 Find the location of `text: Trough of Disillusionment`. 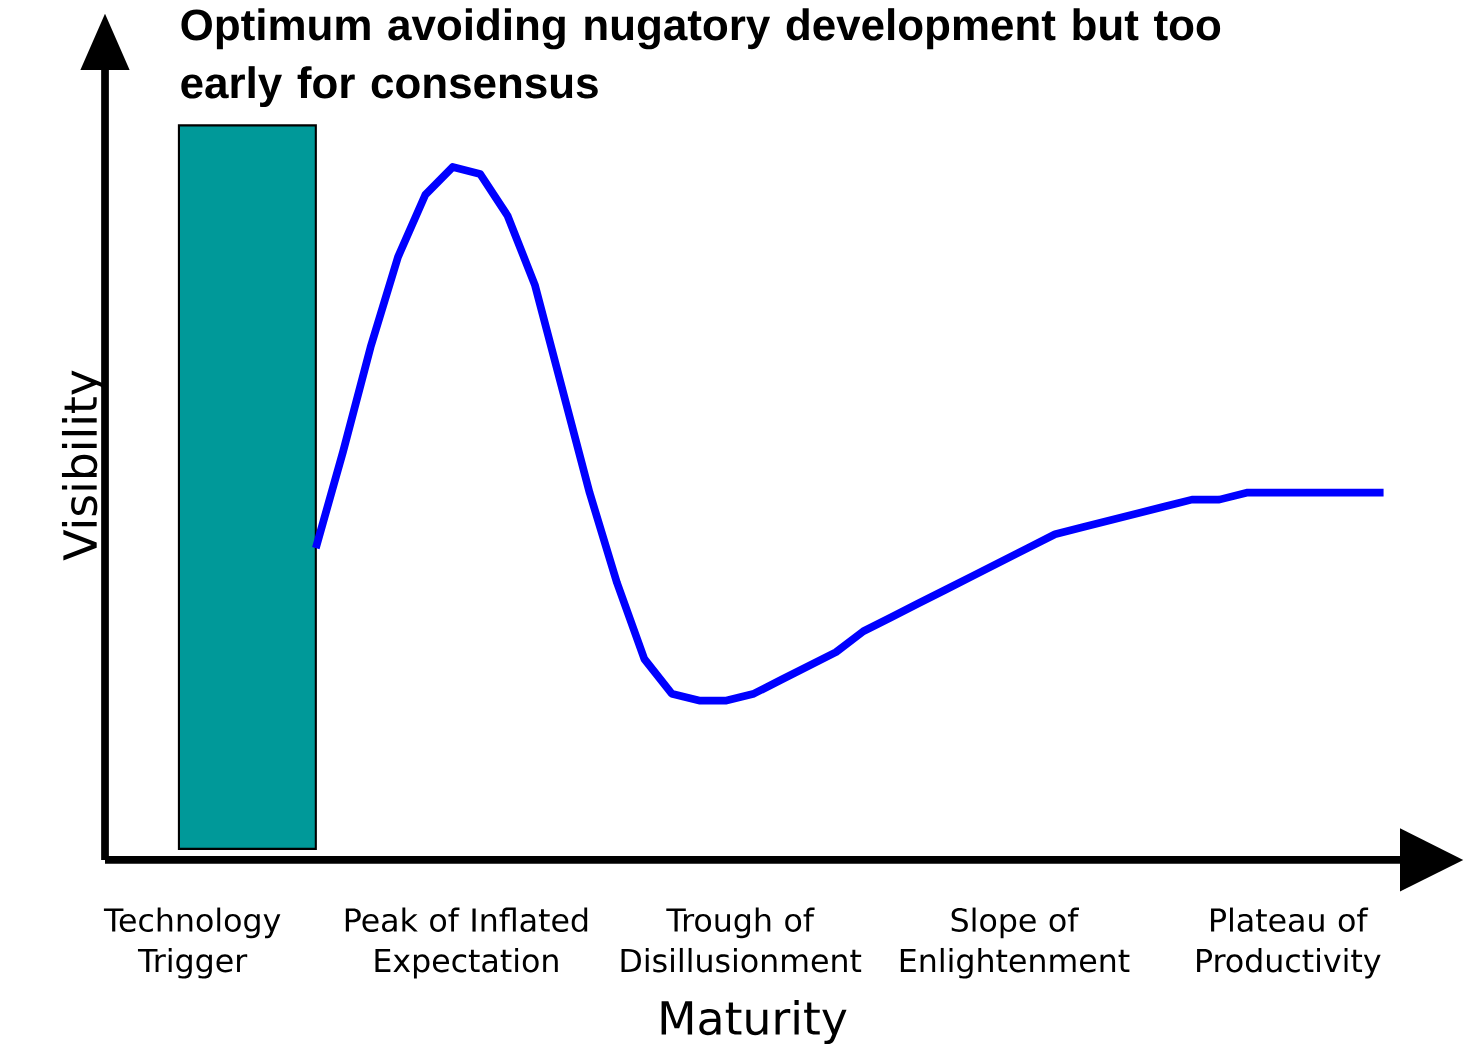

text: Trough of Disillusionment is located at coordinates (741, 940).